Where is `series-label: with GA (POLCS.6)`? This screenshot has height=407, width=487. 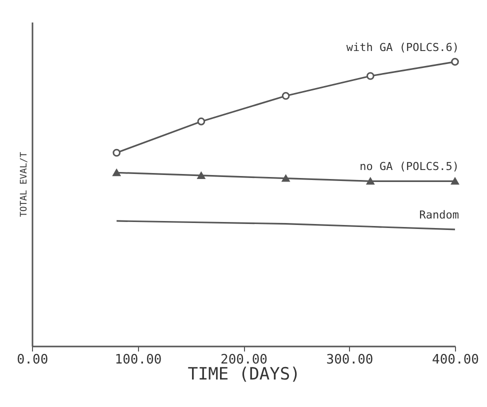 series-label: with GA (POLCS.6) is located at coordinates (402, 47).